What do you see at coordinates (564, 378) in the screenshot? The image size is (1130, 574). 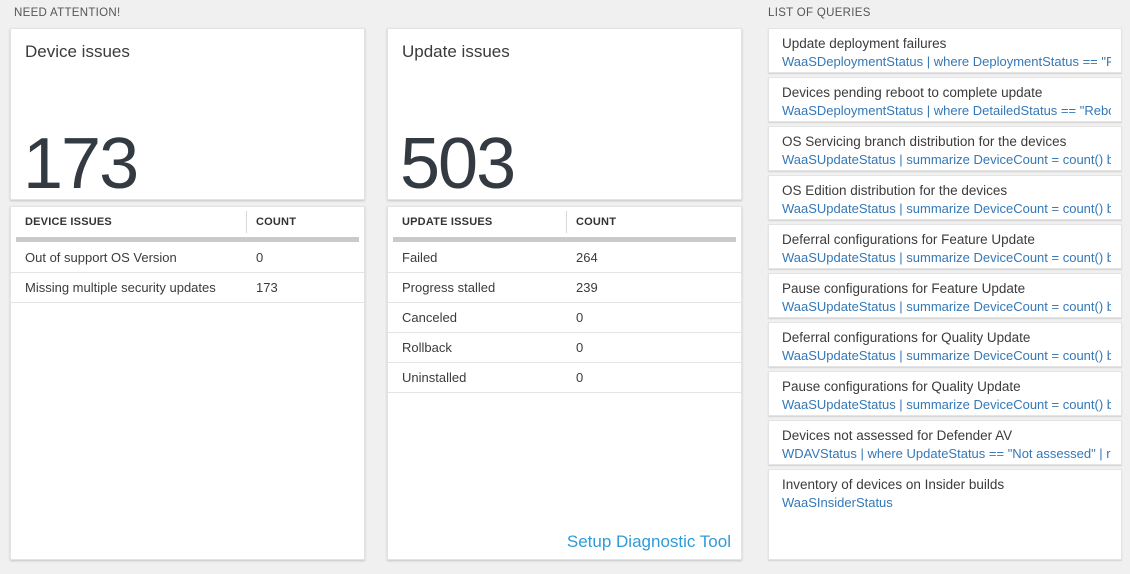 I see `table-row: Uninstalled 0` at bounding box center [564, 378].